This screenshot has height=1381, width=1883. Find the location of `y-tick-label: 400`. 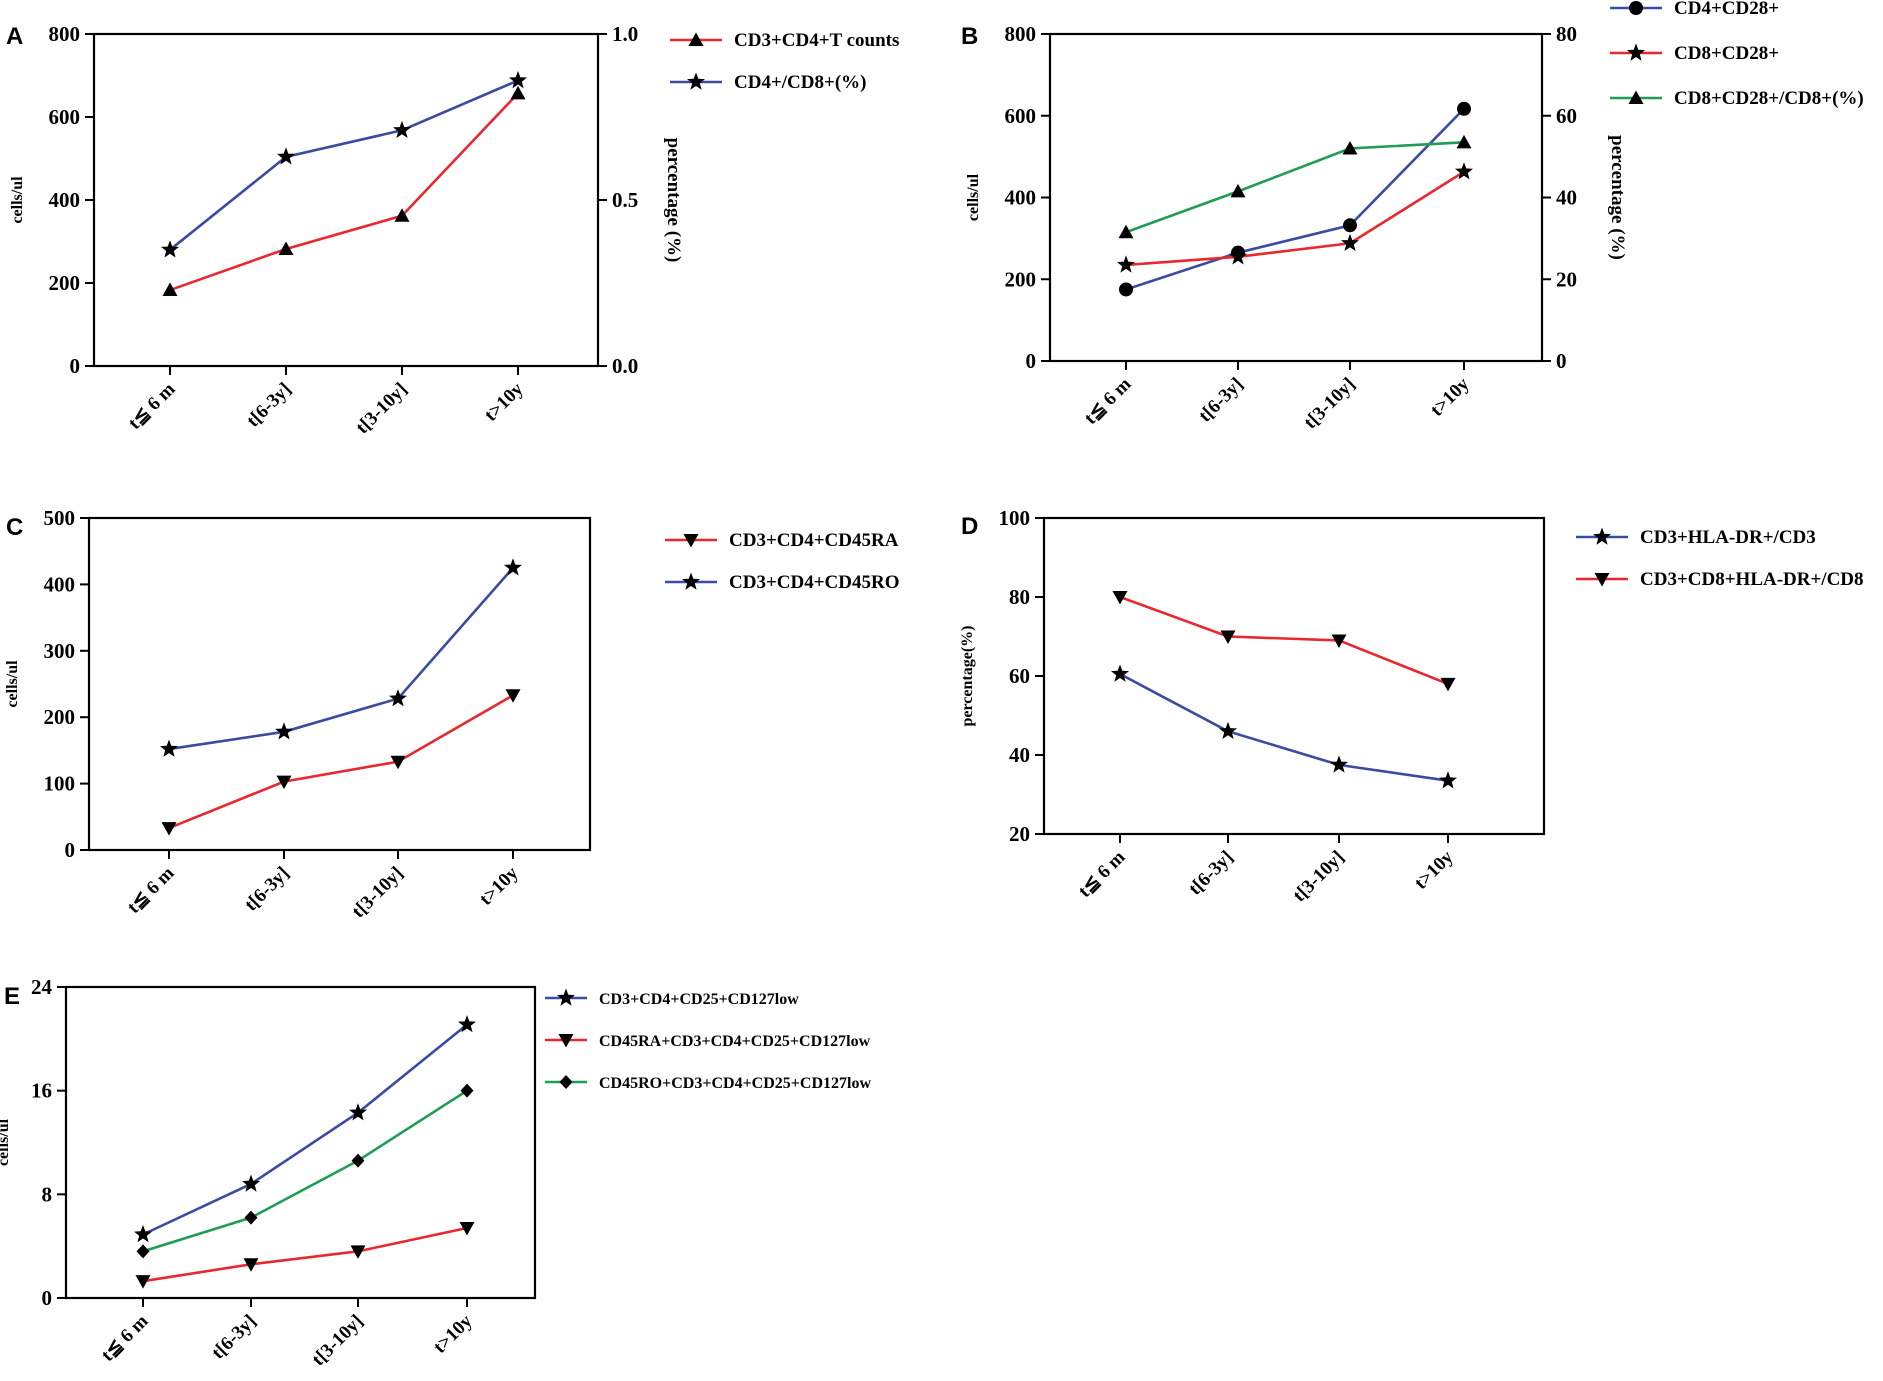

y-tick-label: 400 is located at coordinates (65, 200).